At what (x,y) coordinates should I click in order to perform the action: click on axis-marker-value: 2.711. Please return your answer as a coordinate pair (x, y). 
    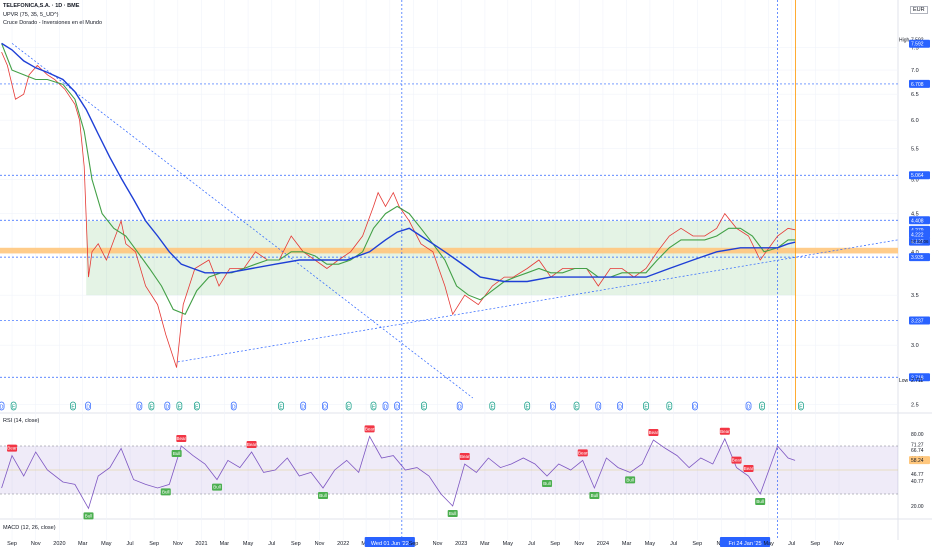
    Looking at the image, I should click on (917, 381).